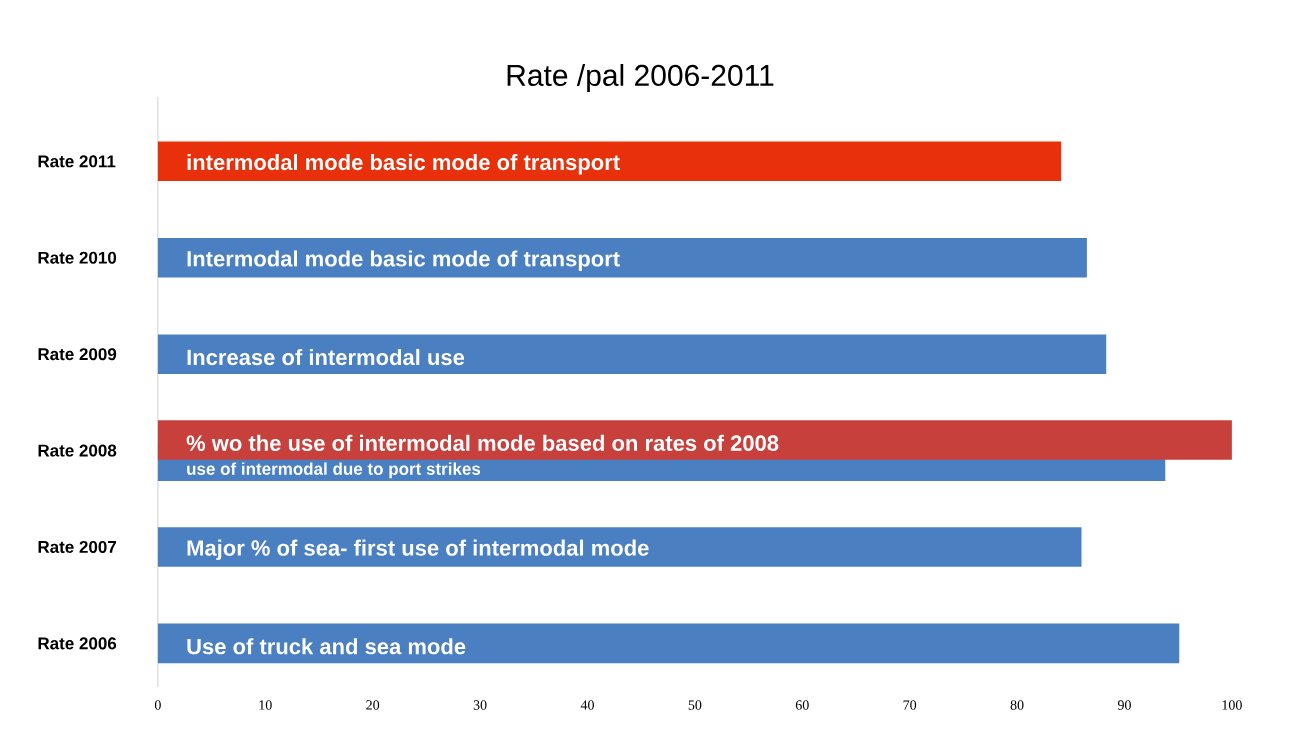 Image resolution: width=1303 pixels, height=734 pixels. What do you see at coordinates (77, 450) in the screenshot?
I see `y-tick-label: Rate 2008` at bounding box center [77, 450].